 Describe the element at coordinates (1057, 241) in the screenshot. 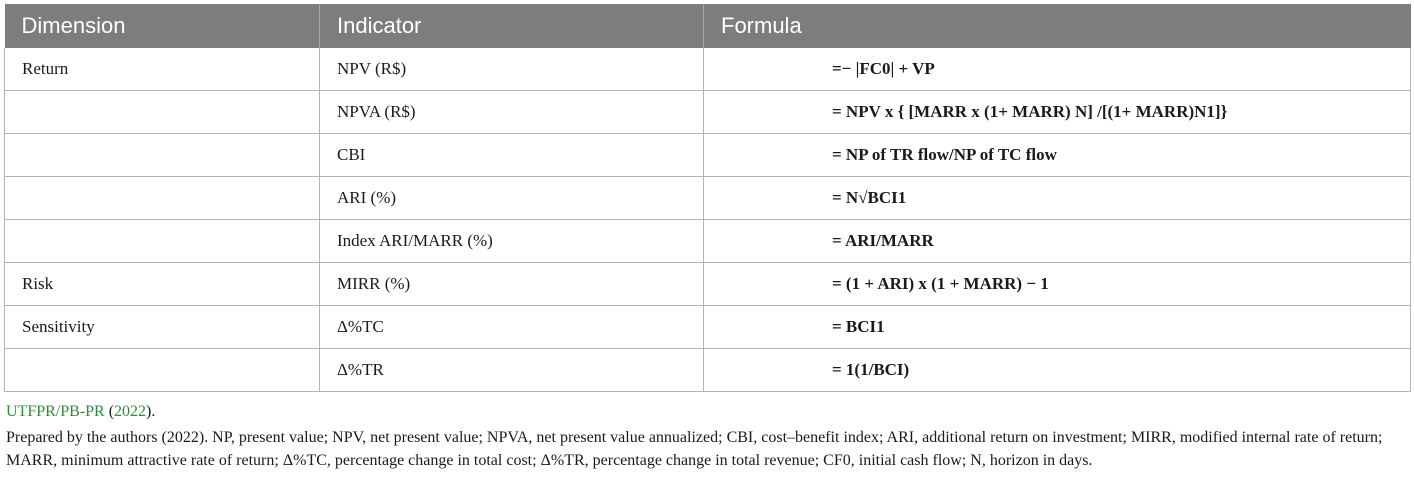

I see `formula-cell: = ARI/MARR` at that location.